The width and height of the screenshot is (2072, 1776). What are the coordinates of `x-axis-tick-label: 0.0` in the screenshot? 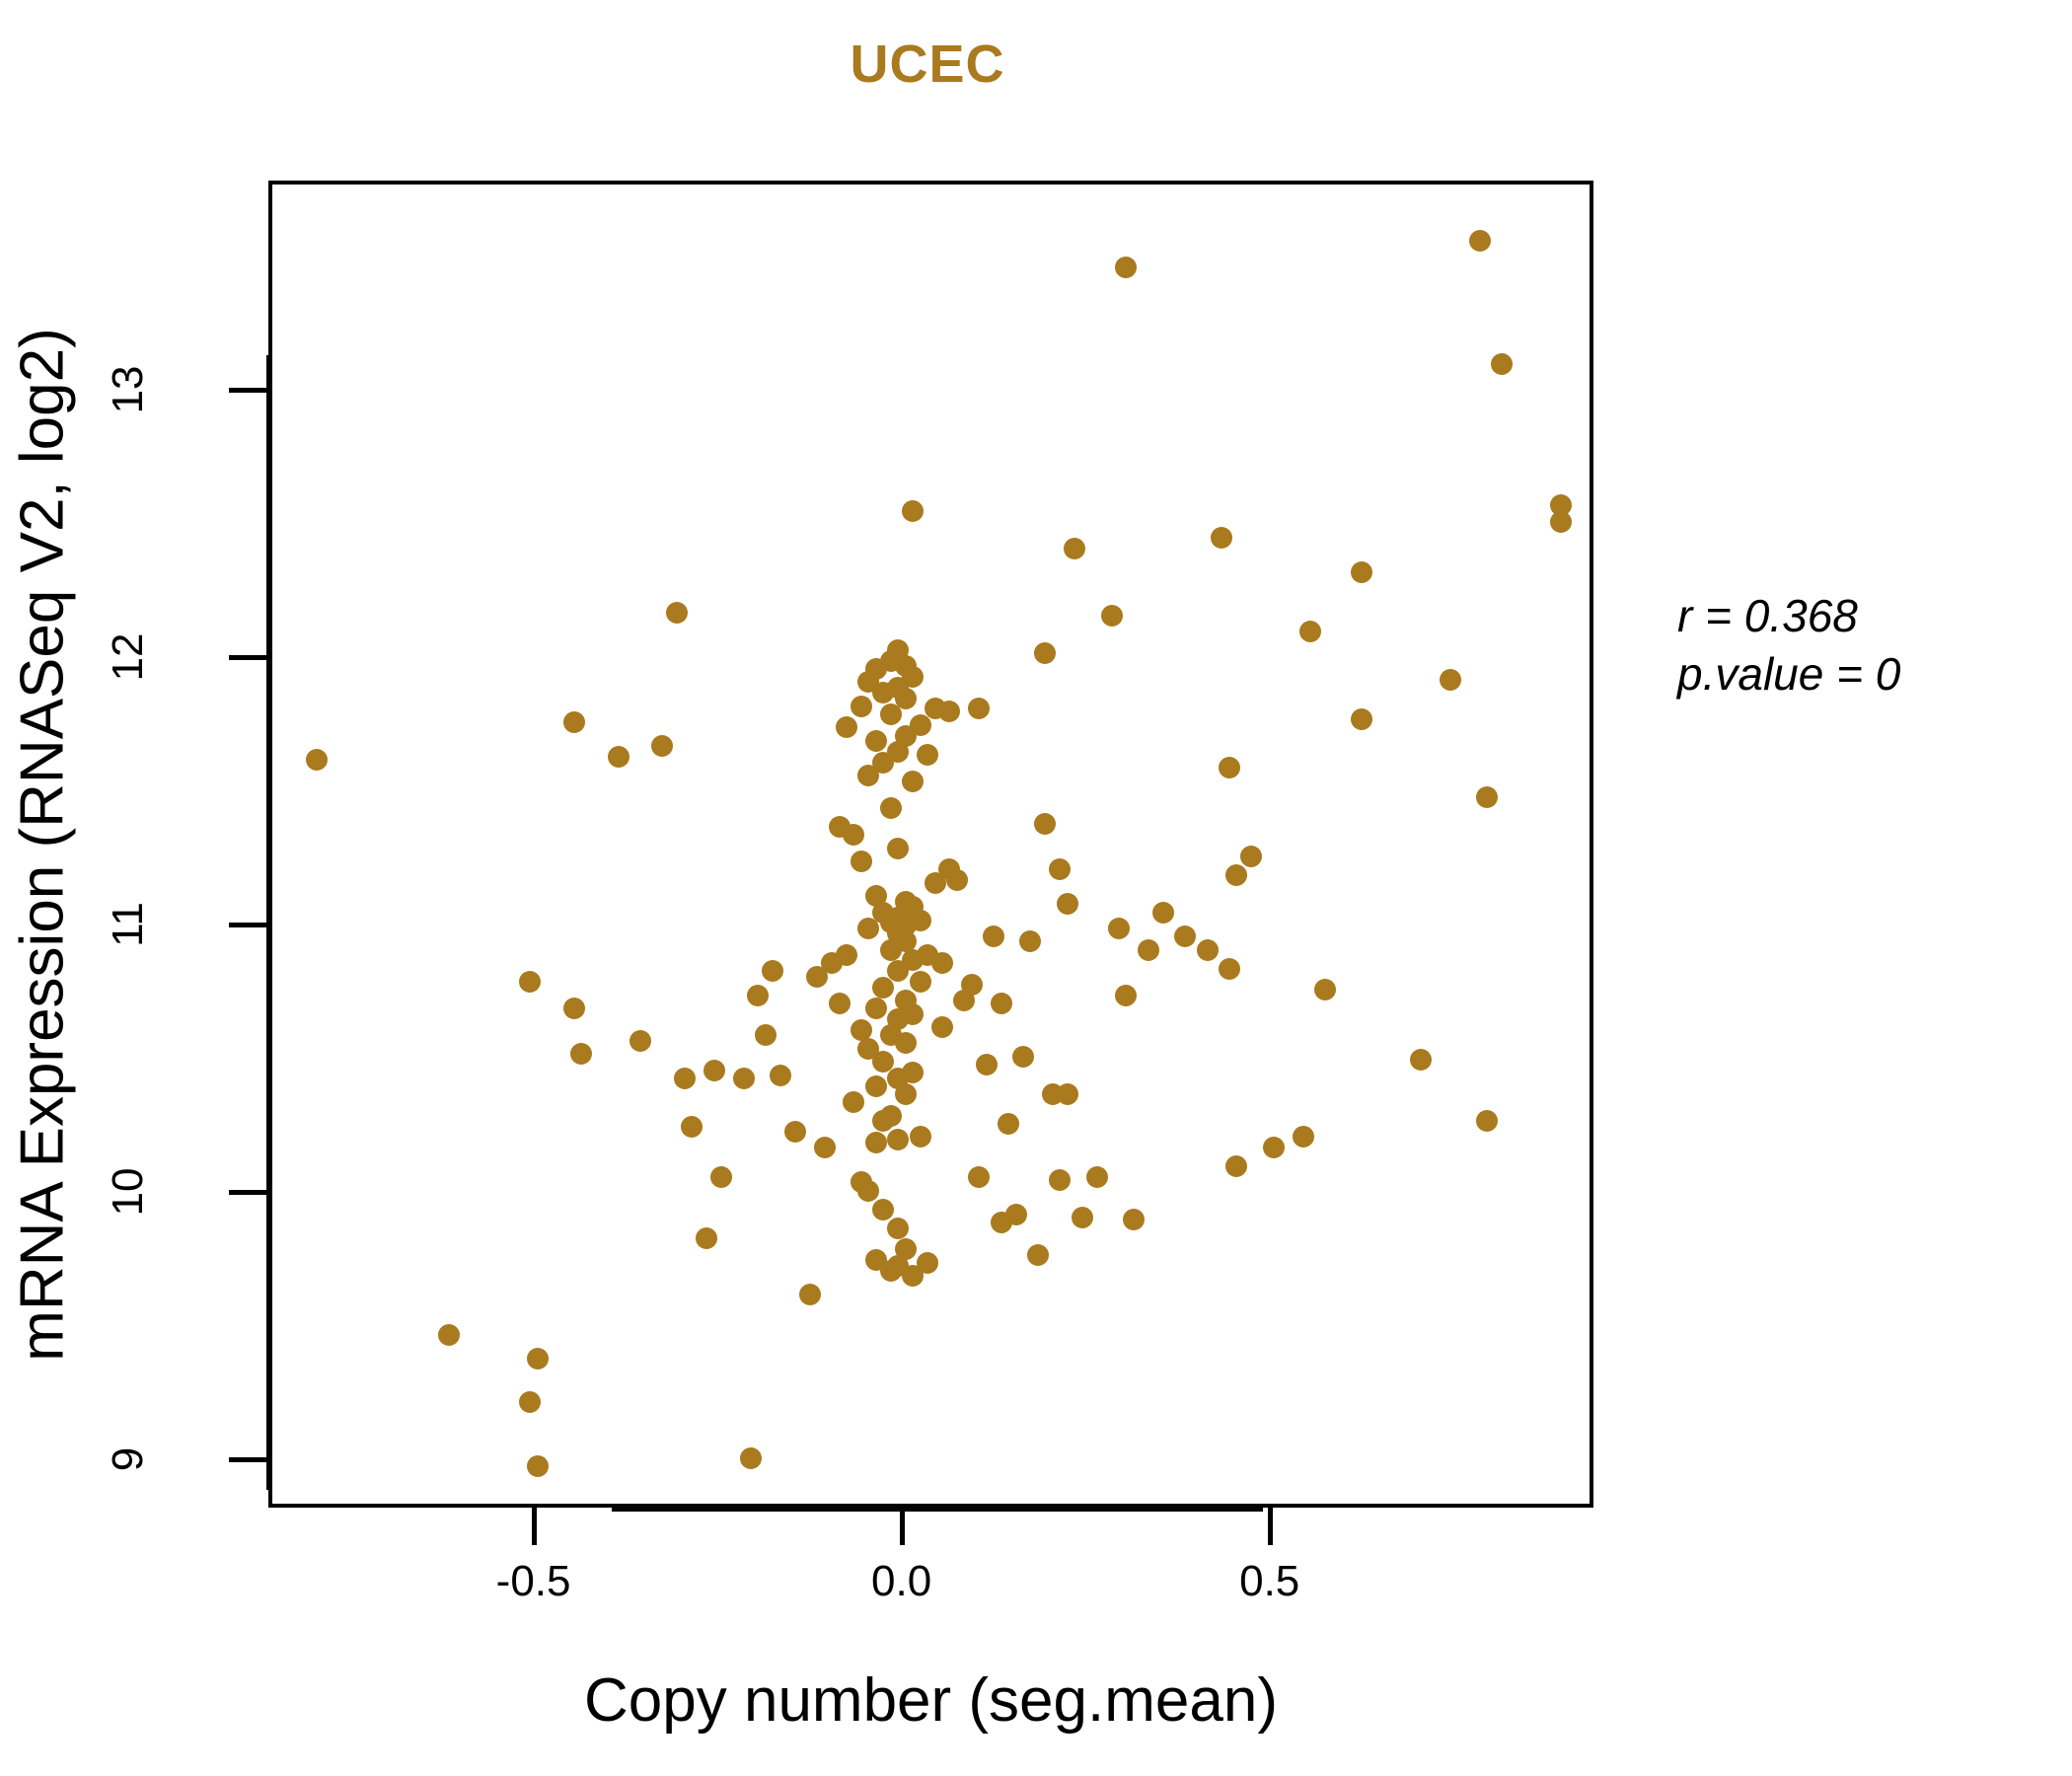 It's located at (902, 1581).